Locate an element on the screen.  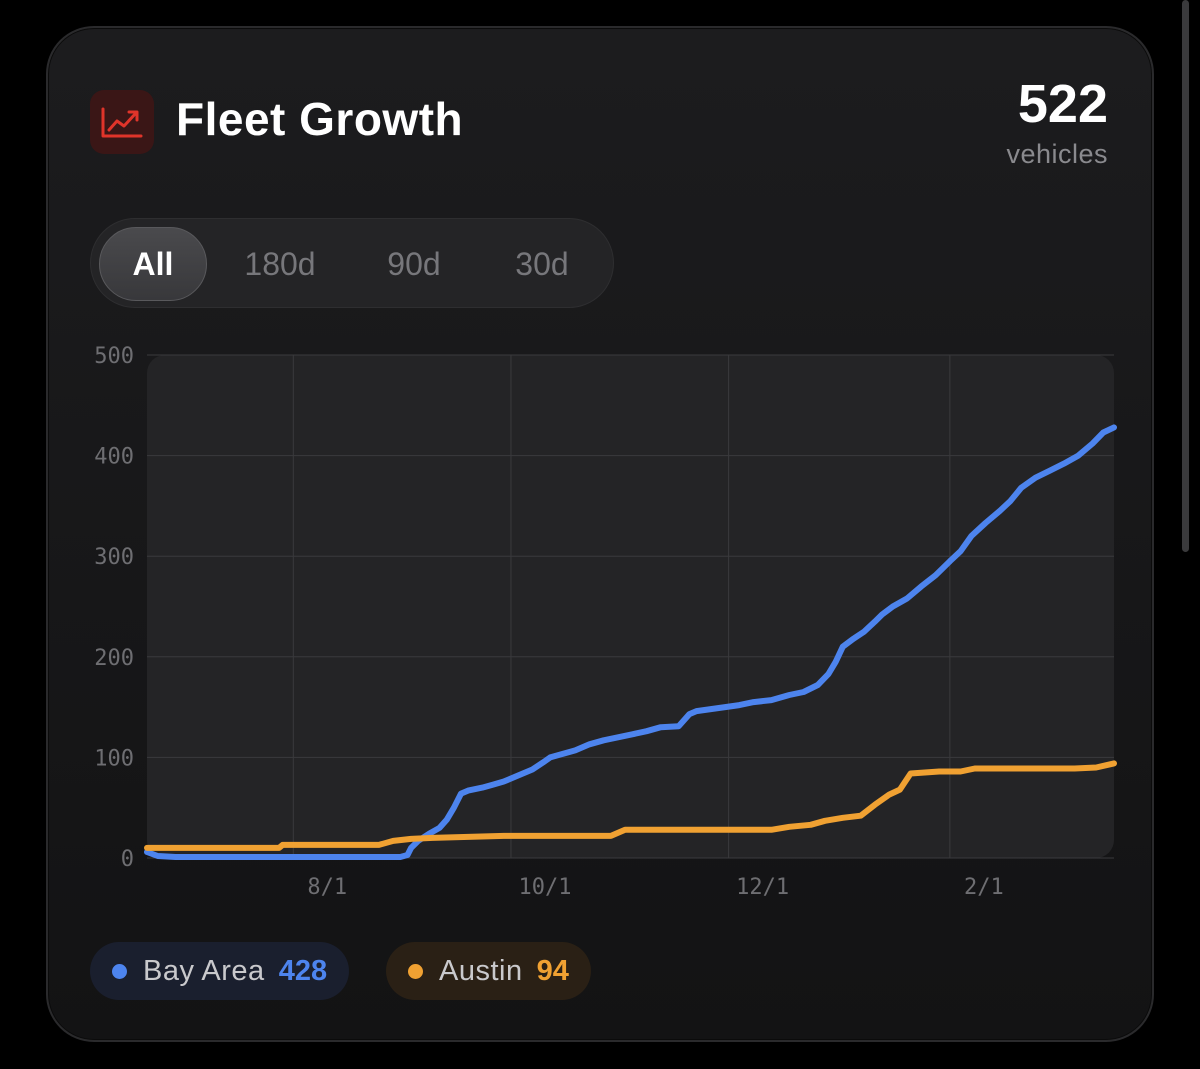
legend-item-austin: Austin 94 is located at coordinates (488, 971).